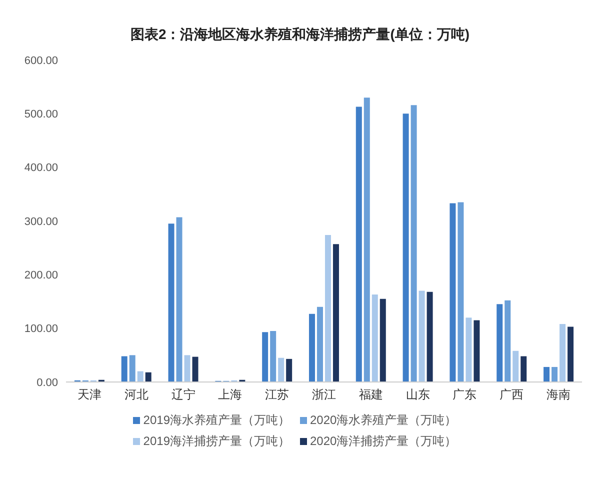 This screenshot has height=480, width=600. I want to click on legend-label: 2019海水养殖产量（万吨）, so click(216, 420).